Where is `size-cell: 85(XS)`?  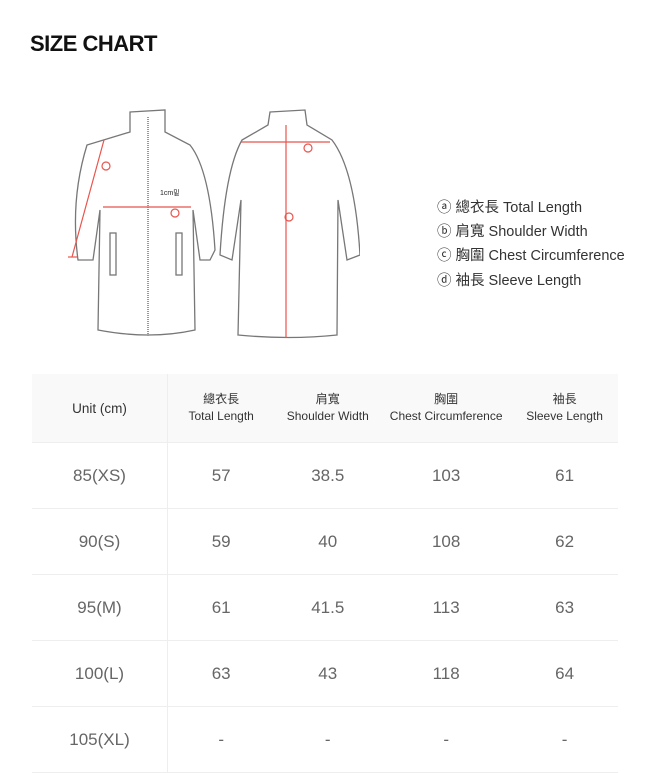
size-cell: 85(XS) is located at coordinates (100, 475).